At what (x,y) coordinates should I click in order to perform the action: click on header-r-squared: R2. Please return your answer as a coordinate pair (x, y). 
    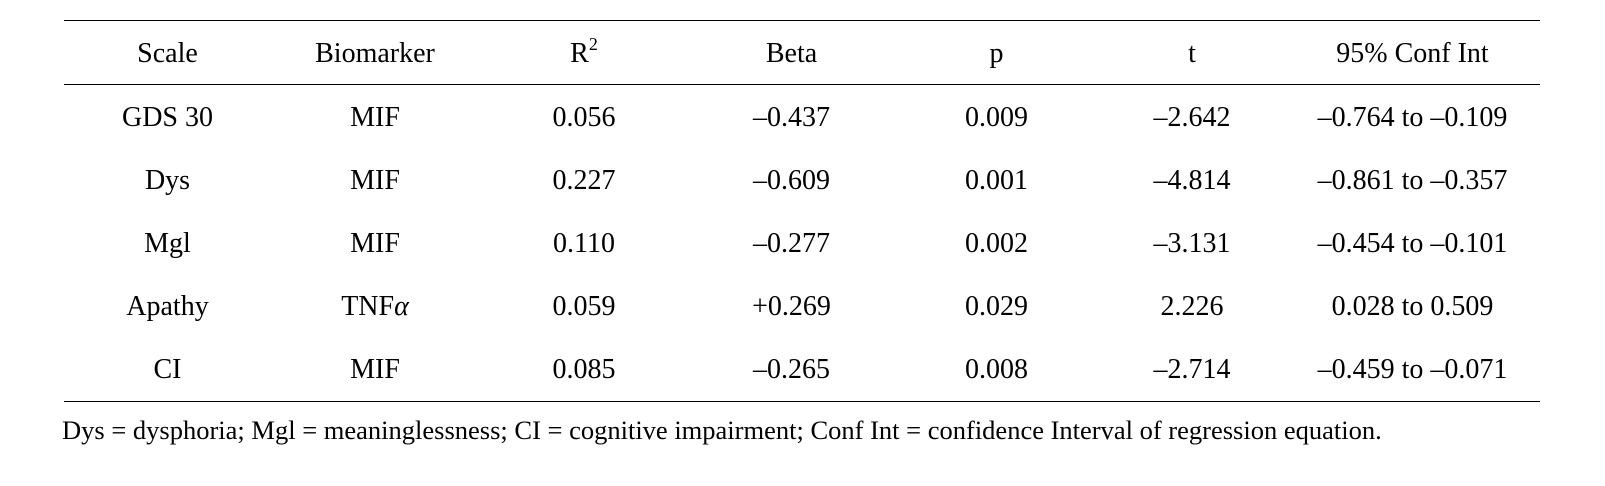
    Looking at the image, I should click on (584, 51).